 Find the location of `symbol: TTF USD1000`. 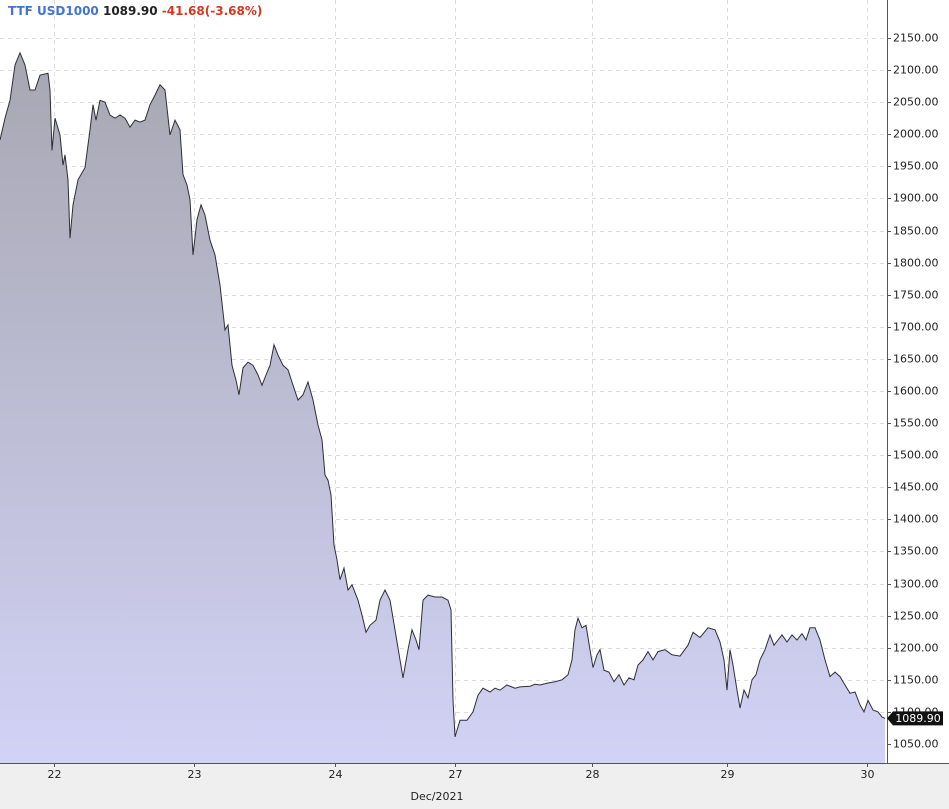

symbol: TTF USD1000 is located at coordinates (53, 11).